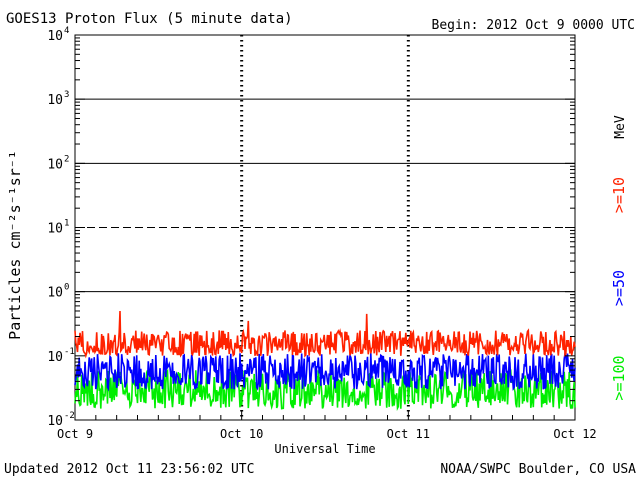  I want to click on y-tick-exponent: -1, so click(69, 352).